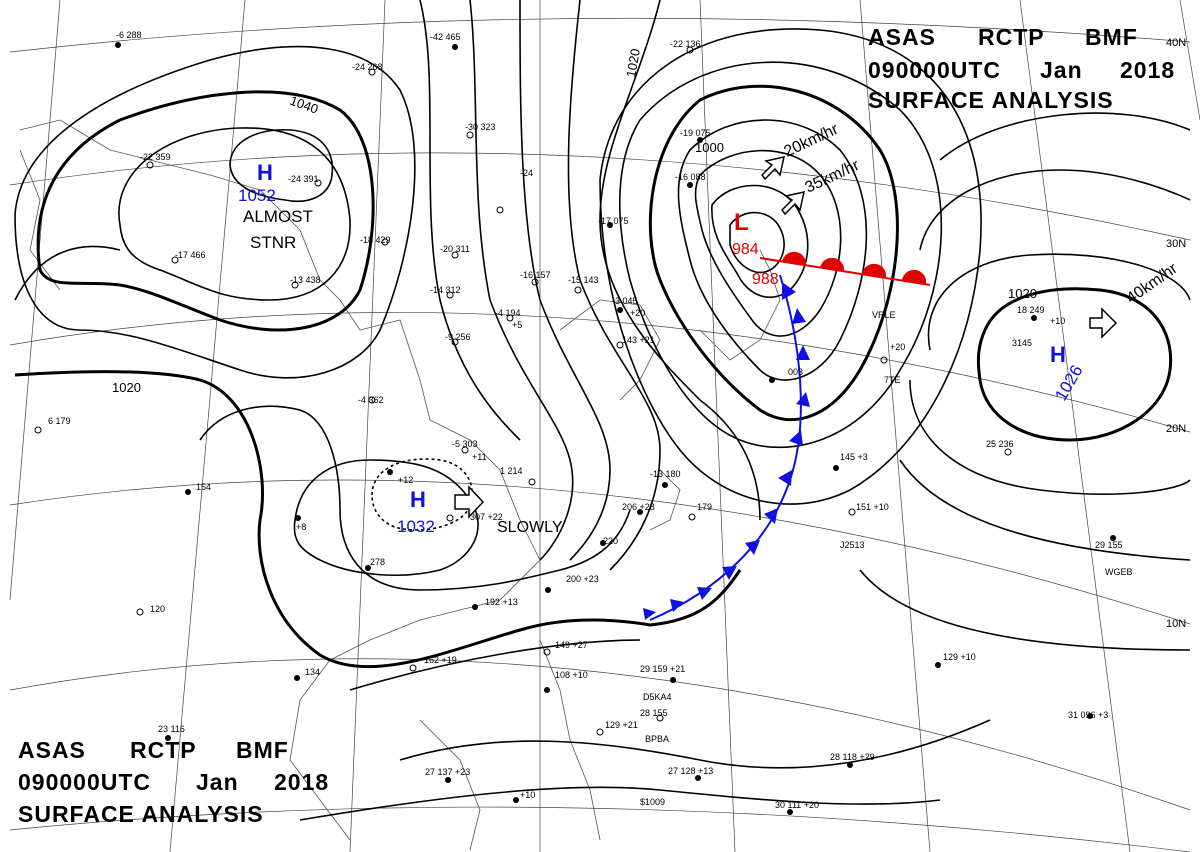  I want to click on station-label: -22 359, so click(155, 157).